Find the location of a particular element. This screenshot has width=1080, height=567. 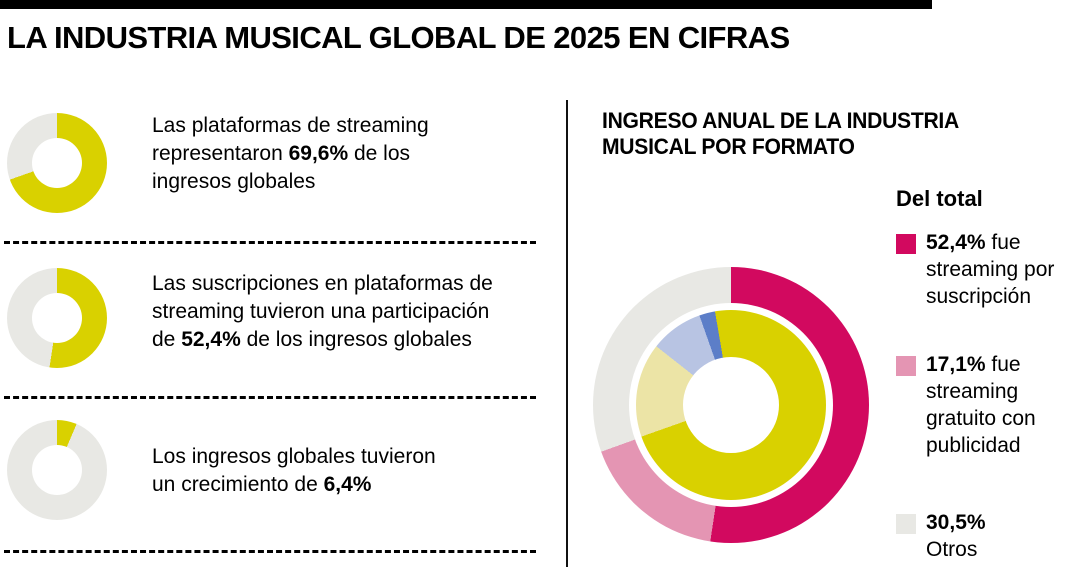

donut-streaming-share is located at coordinates (57, 163).